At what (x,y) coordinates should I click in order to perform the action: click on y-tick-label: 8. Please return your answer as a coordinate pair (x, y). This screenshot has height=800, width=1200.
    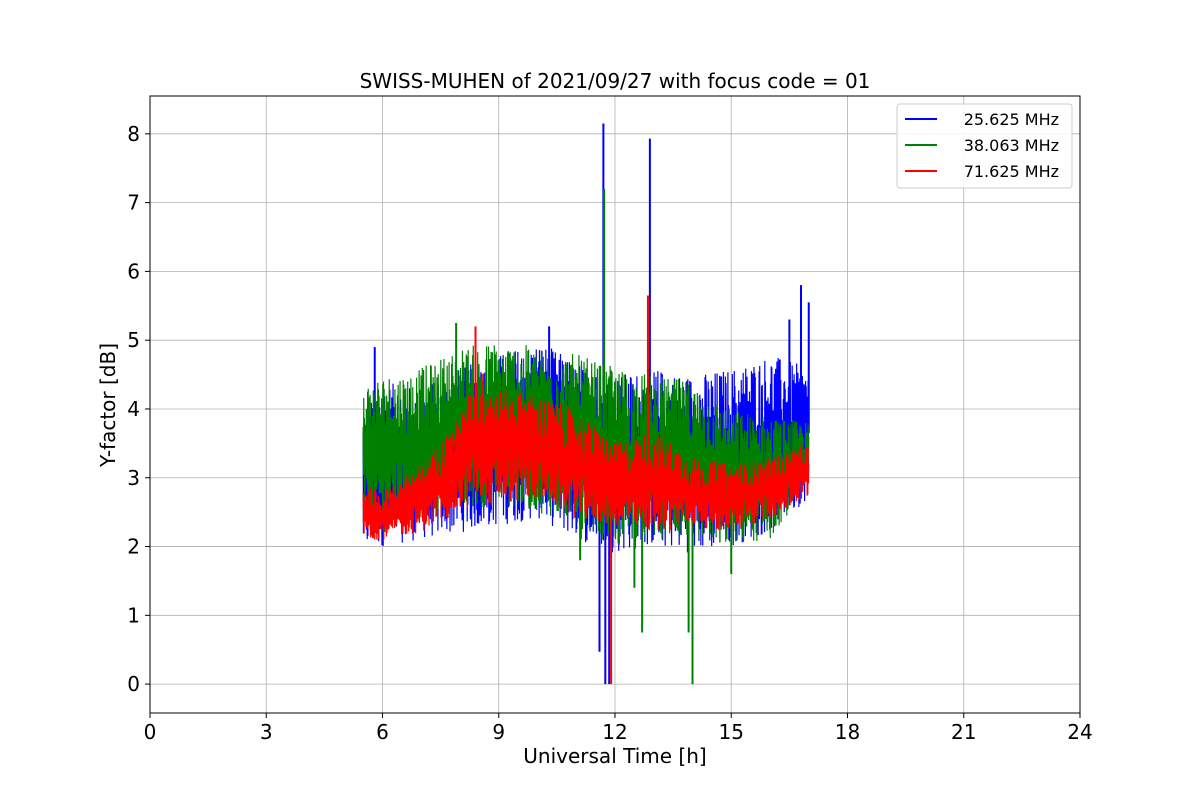
    Looking at the image, I should click on (133, 134).